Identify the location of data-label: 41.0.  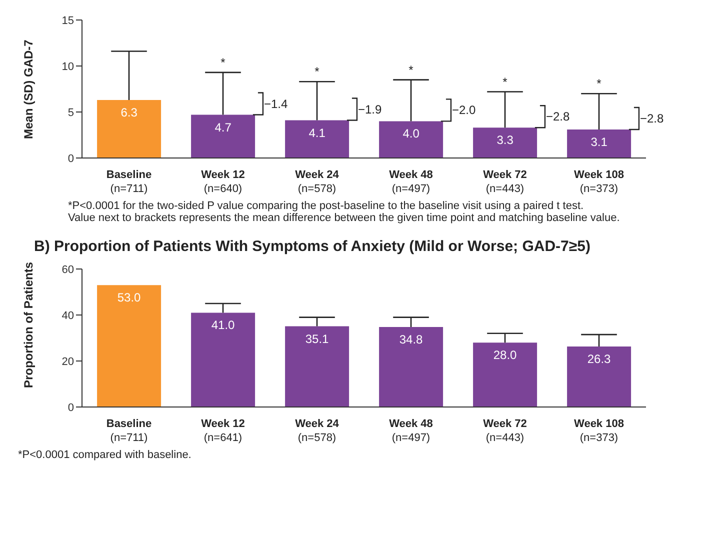
(223, 325).